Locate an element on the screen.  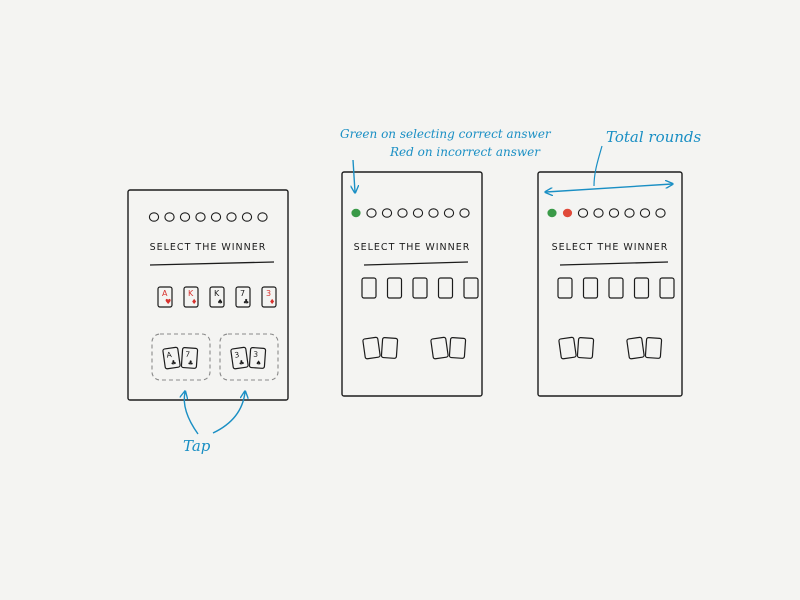
hand-card: A♣ is located at coordinates (171, 358).